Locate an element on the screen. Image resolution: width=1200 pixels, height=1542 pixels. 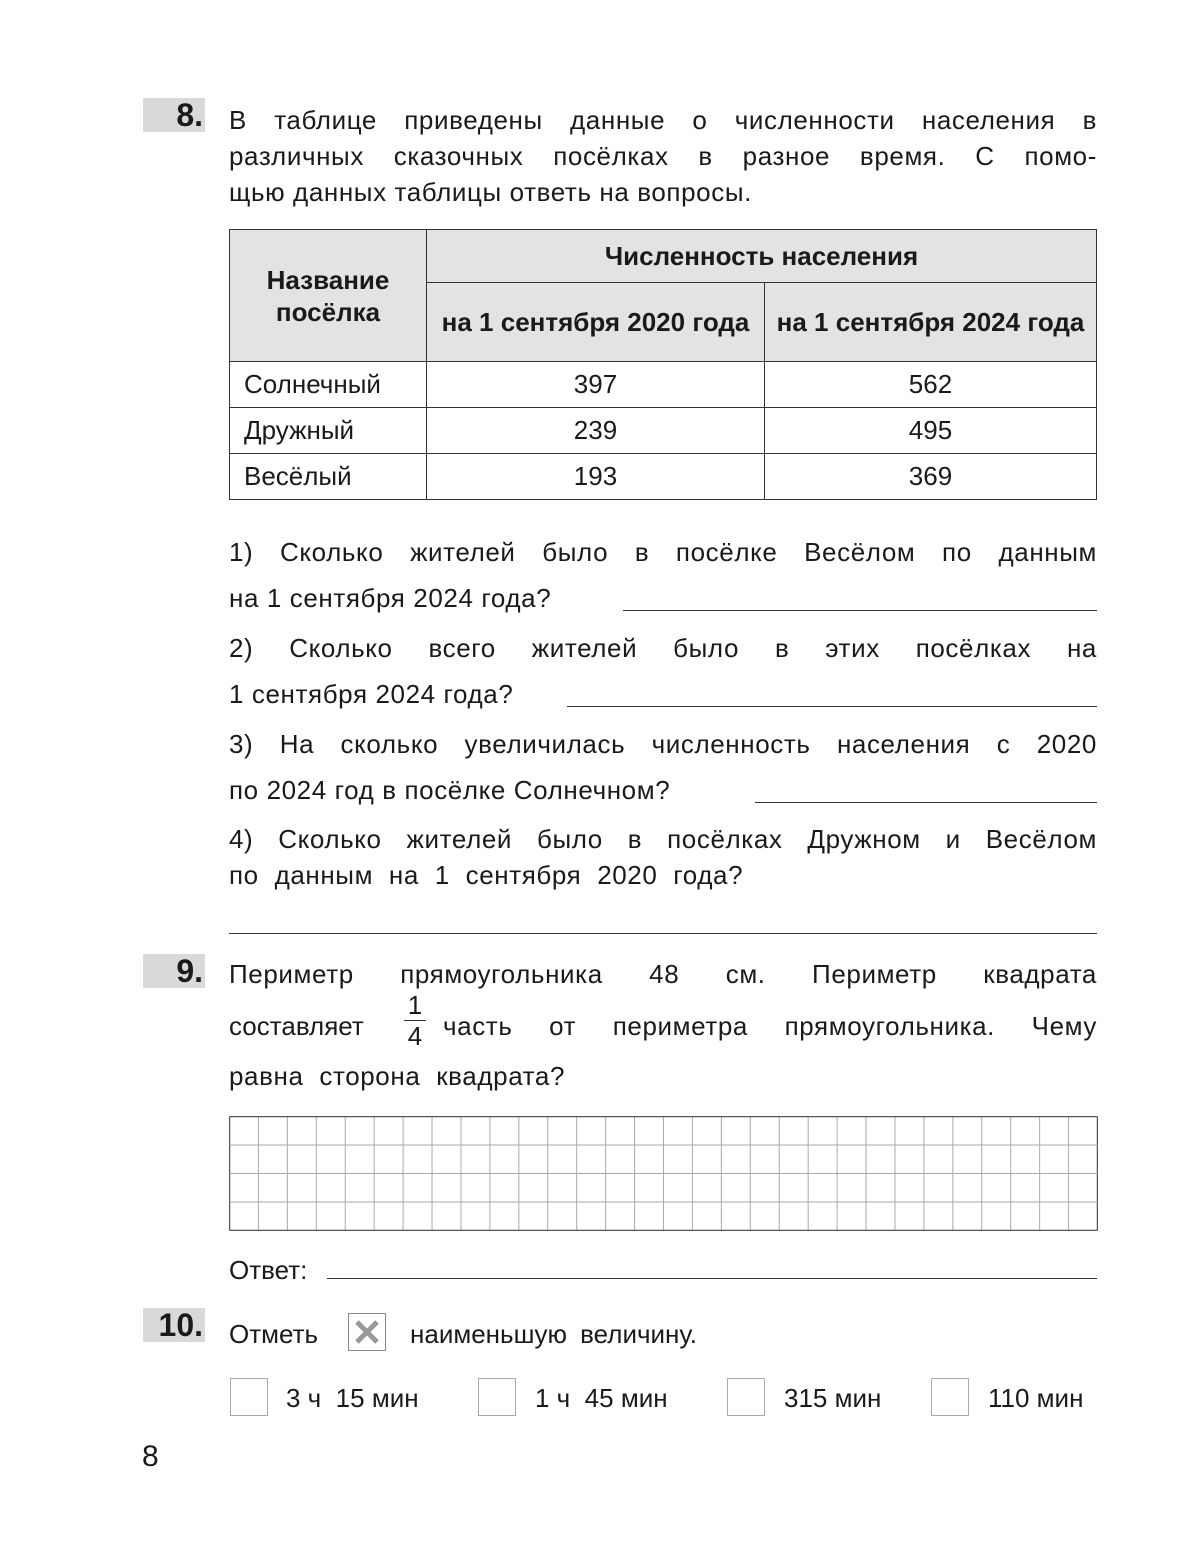
cell-name: Весёлый is located at coordinates (328, 476).